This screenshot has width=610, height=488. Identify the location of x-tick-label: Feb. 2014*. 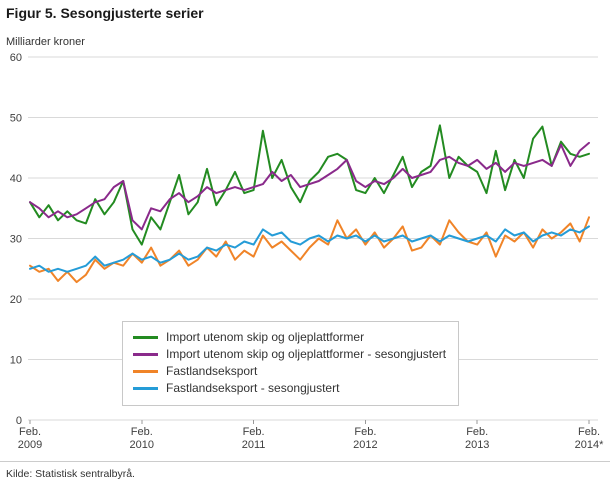
(589, 438).